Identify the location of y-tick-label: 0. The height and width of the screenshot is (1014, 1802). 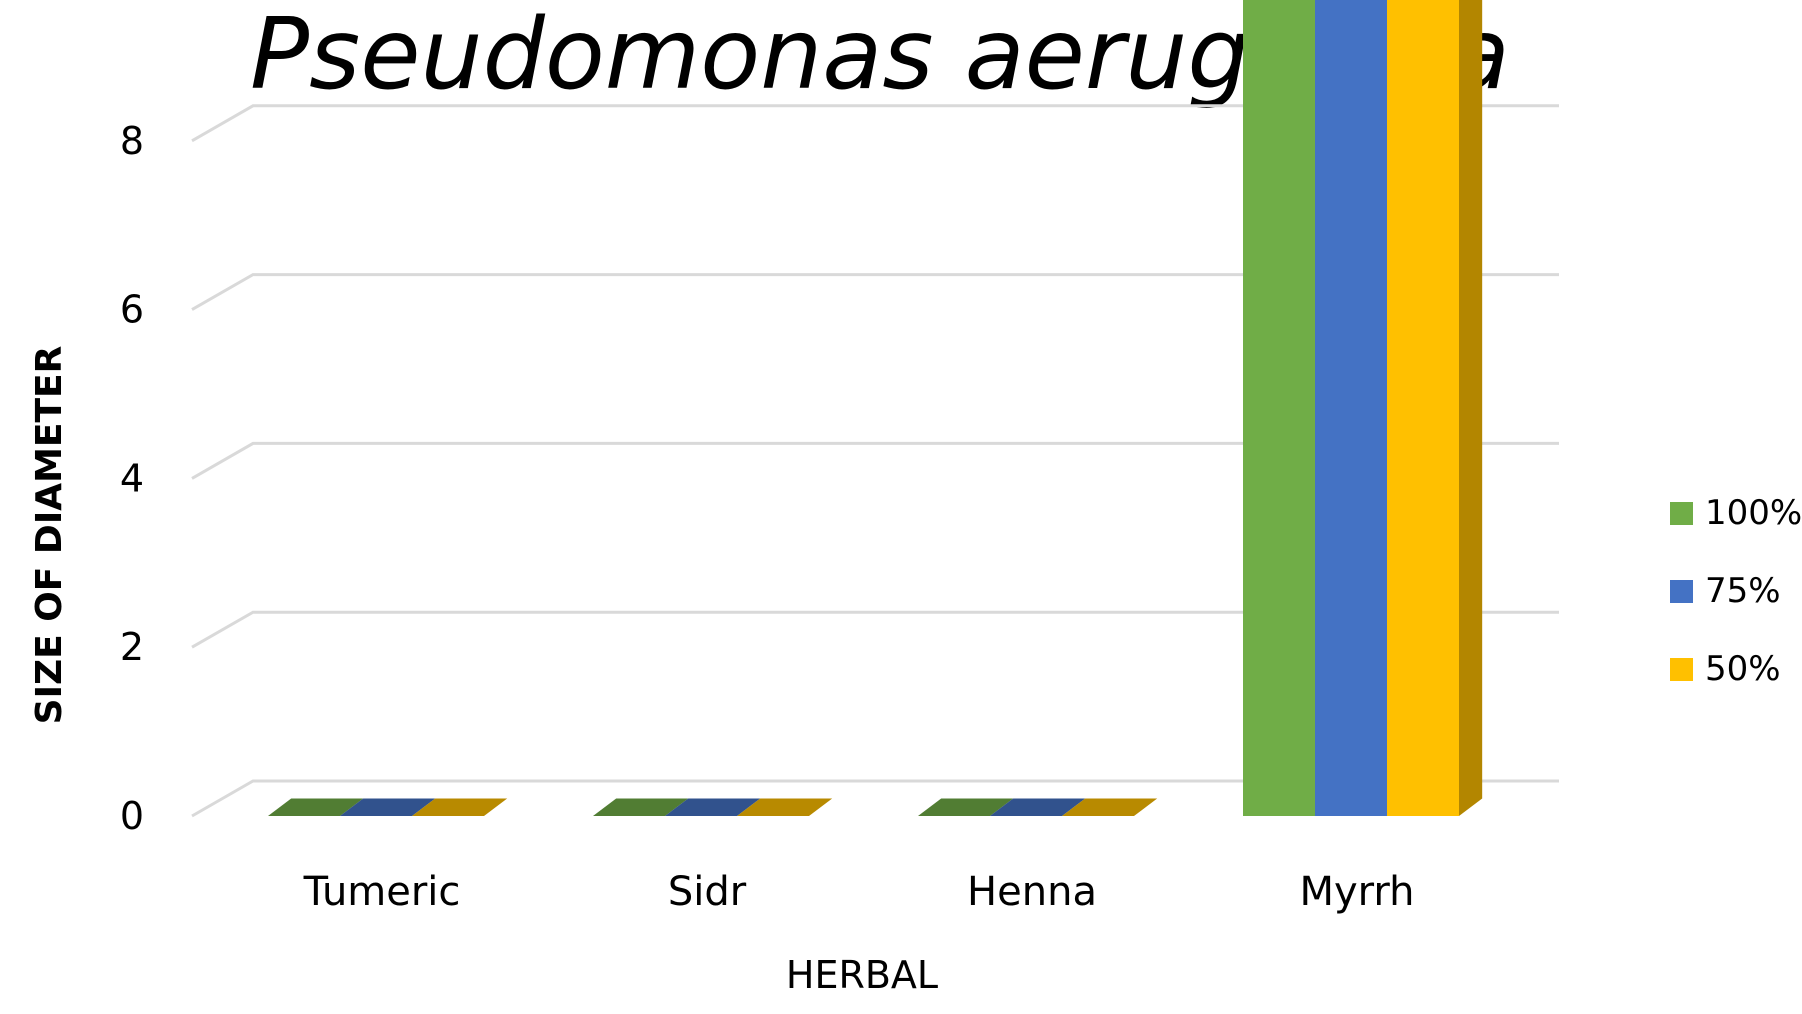
(132, 816).